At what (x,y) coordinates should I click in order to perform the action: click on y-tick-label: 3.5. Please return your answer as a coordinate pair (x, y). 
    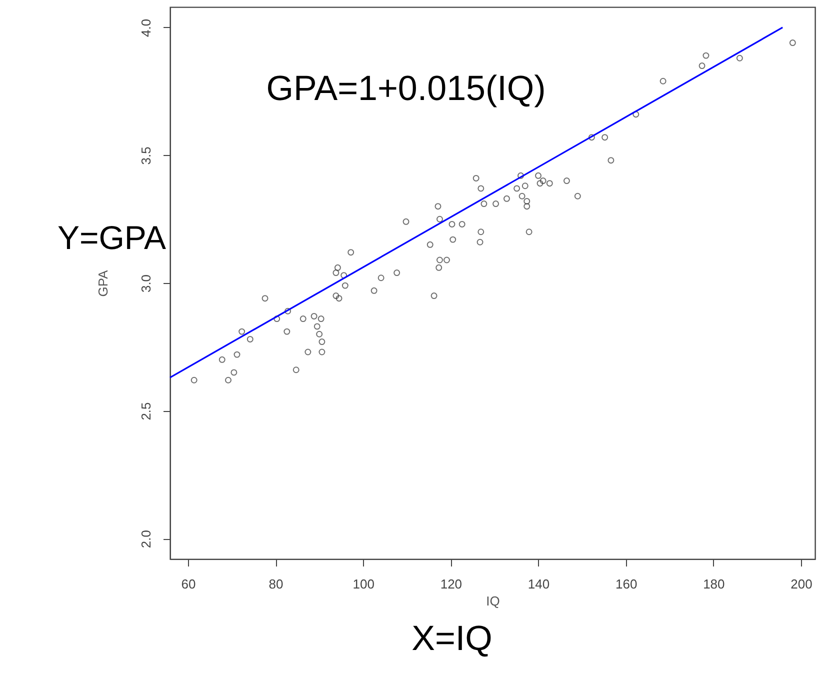
    Looking at the image, I should click on (146, 155).